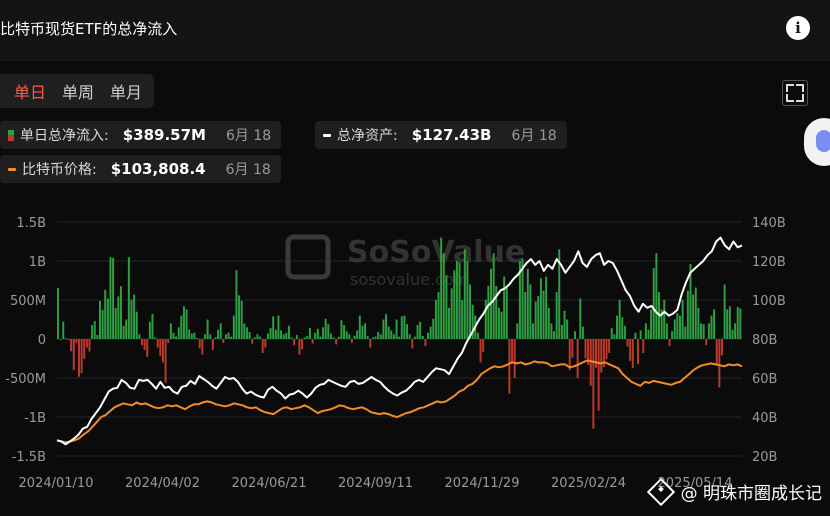  I want to click on left-tick-label: -1B, so click(35, 418).